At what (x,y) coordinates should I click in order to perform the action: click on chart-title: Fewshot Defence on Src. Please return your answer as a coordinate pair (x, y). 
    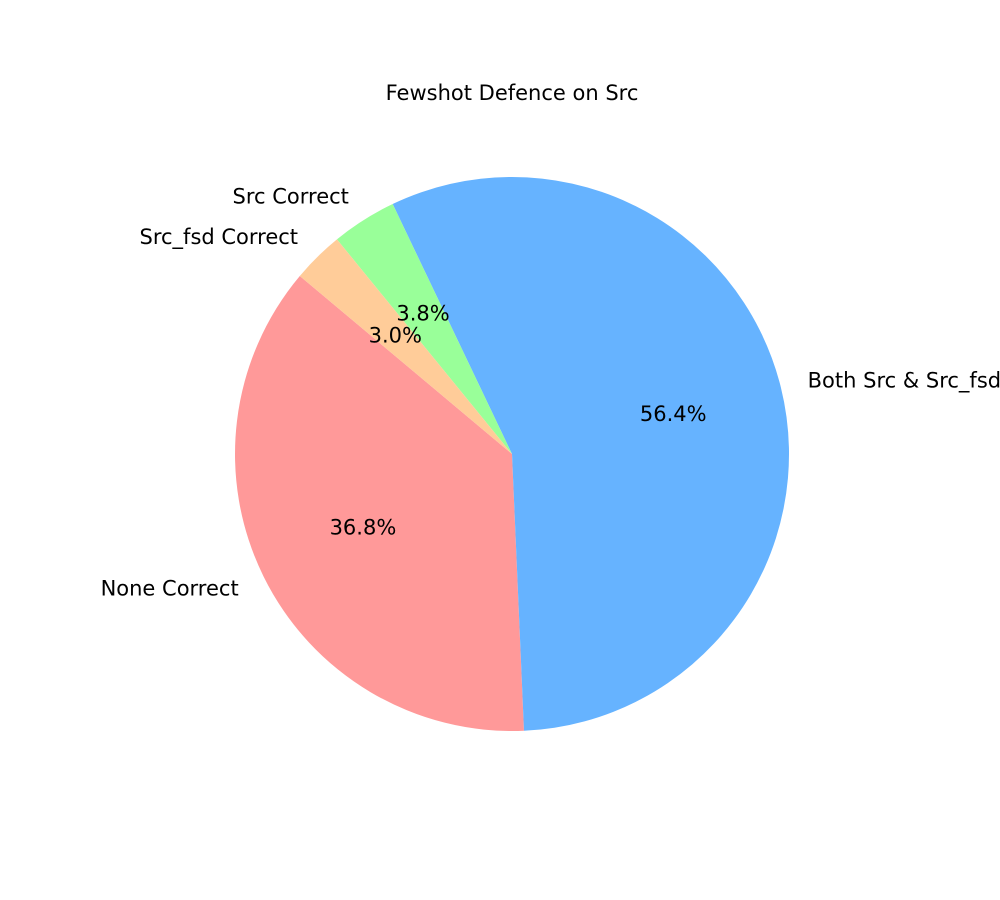
    Looking at the image, I should click on (512, 93).